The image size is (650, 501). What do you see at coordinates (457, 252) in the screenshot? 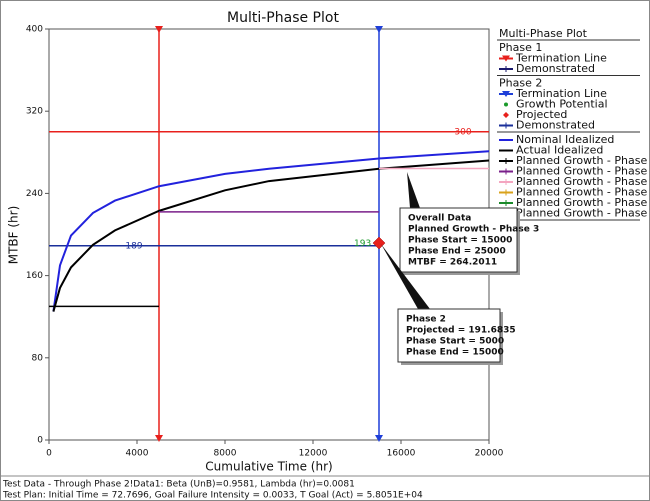
I see `callout-text: Phase End = 25000` at bounding box center [457, 252].